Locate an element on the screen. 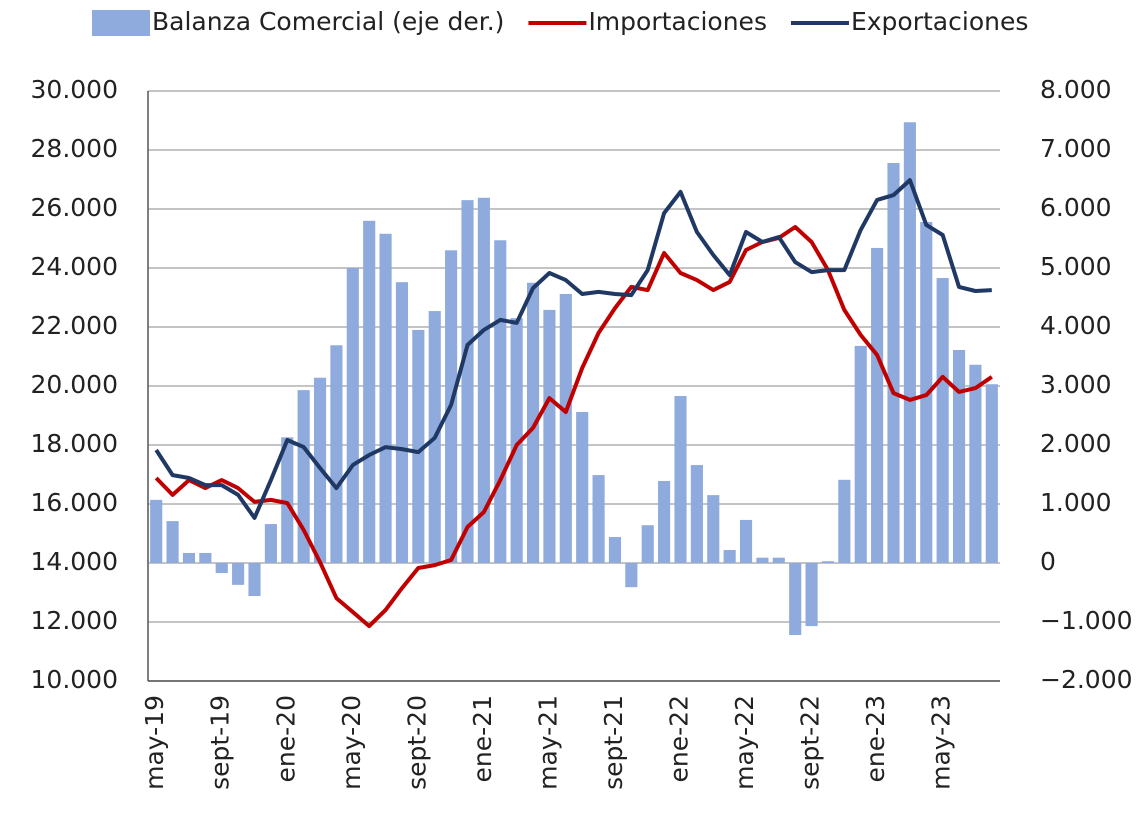 This screenshot has height=815, width=1148. y-tick-label: 22.000 is located at coordinates (74, 325).